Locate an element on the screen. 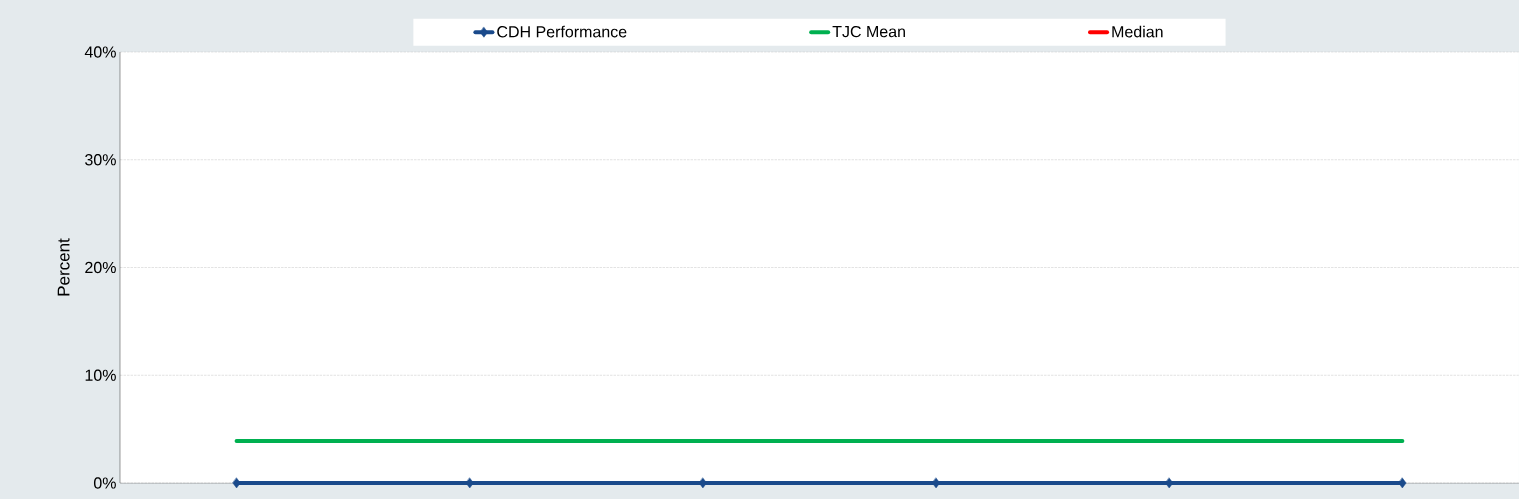 The height and width of the screenshot is (499, 1519). legend-label: TJC Mean is located at coordinates (868, 31).